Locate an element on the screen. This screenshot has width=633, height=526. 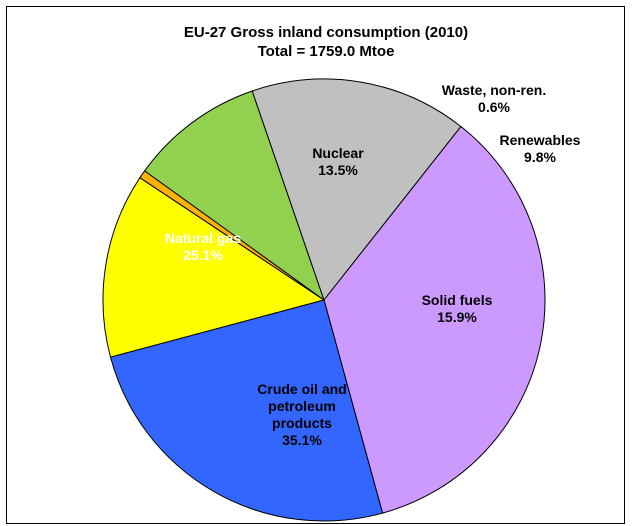
pie-slice-solid-fuels is located at coordinates (356, 190).